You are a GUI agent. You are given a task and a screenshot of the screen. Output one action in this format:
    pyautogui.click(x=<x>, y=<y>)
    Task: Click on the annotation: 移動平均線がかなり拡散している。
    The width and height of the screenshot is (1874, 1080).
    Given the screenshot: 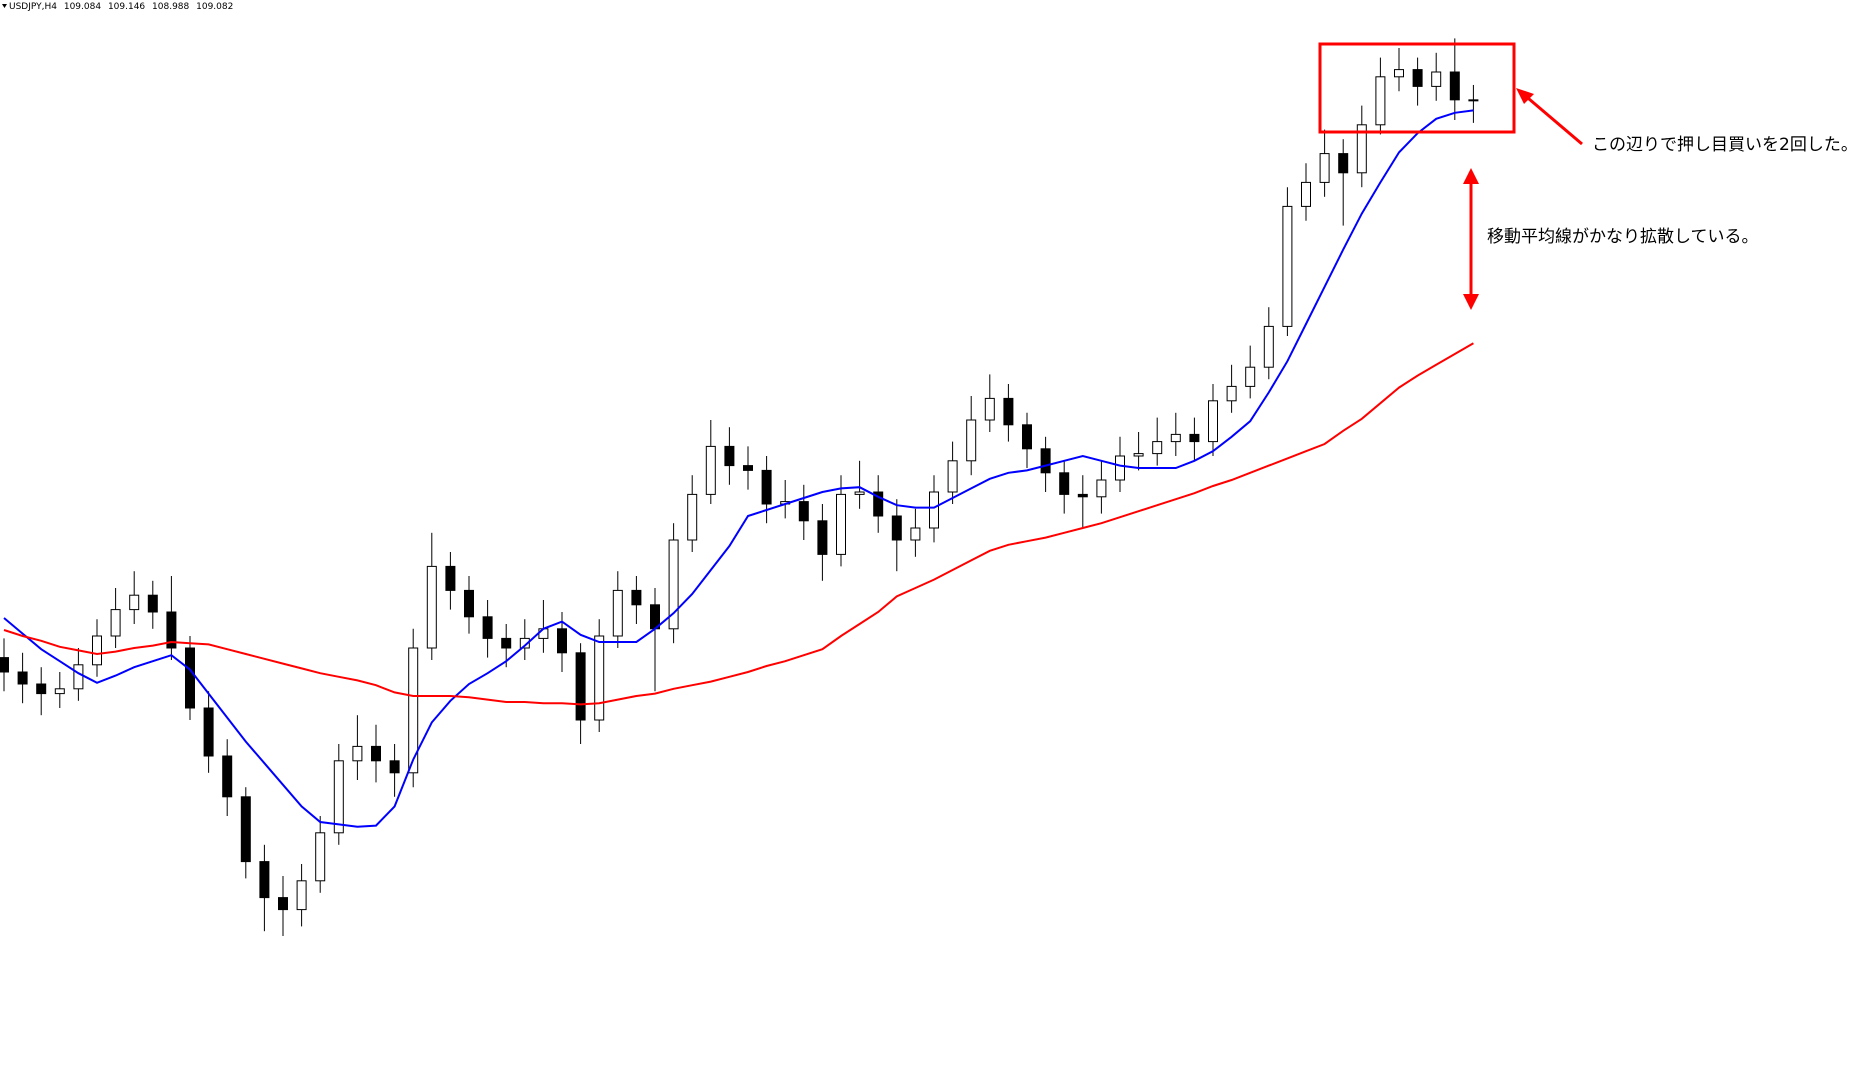 What is the action you would take?
    pyautogui.click(x=1623, y=237)
    